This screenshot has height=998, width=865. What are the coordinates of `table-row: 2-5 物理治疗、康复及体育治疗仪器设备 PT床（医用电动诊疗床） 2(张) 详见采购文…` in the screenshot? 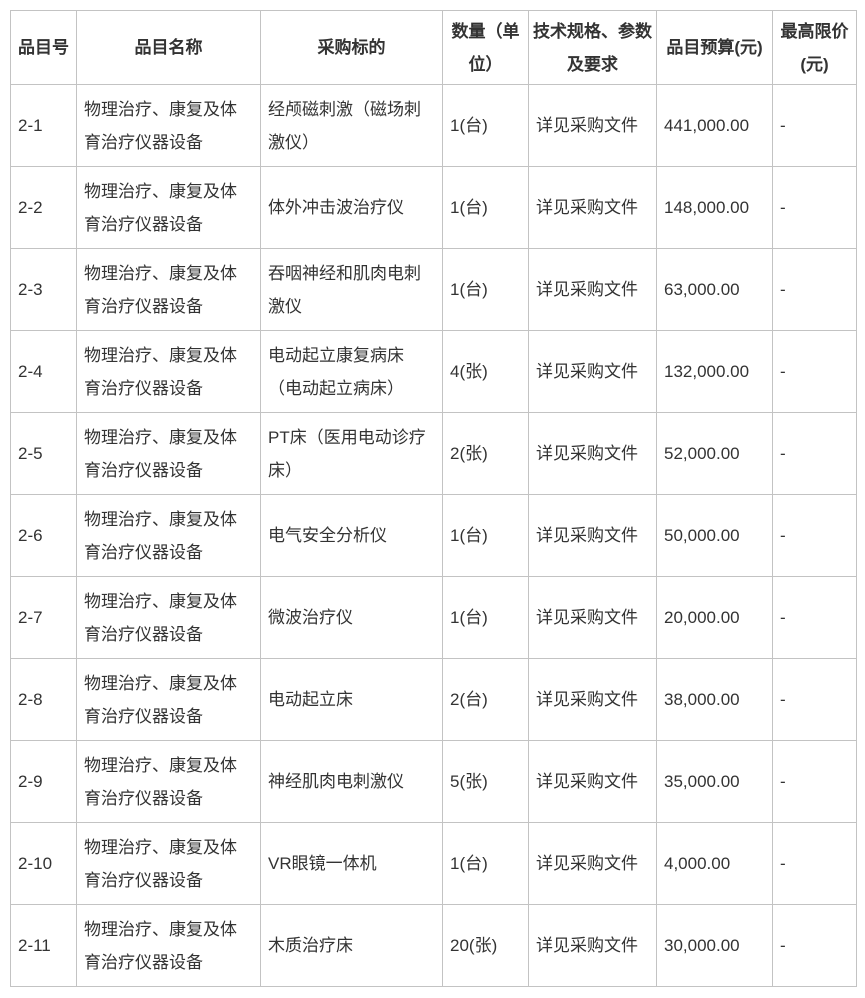 It's located at (433, 453).